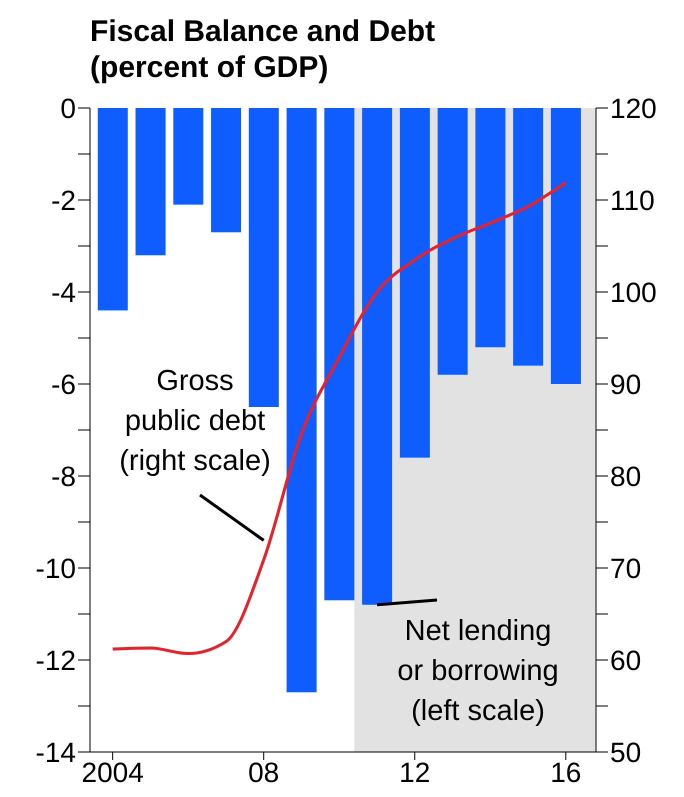 The height and width of the screenshot is (797, 684). Describe the element at coordinates (626, 660) in the screenshot. I see `y2-tick-label: 60` at that location.